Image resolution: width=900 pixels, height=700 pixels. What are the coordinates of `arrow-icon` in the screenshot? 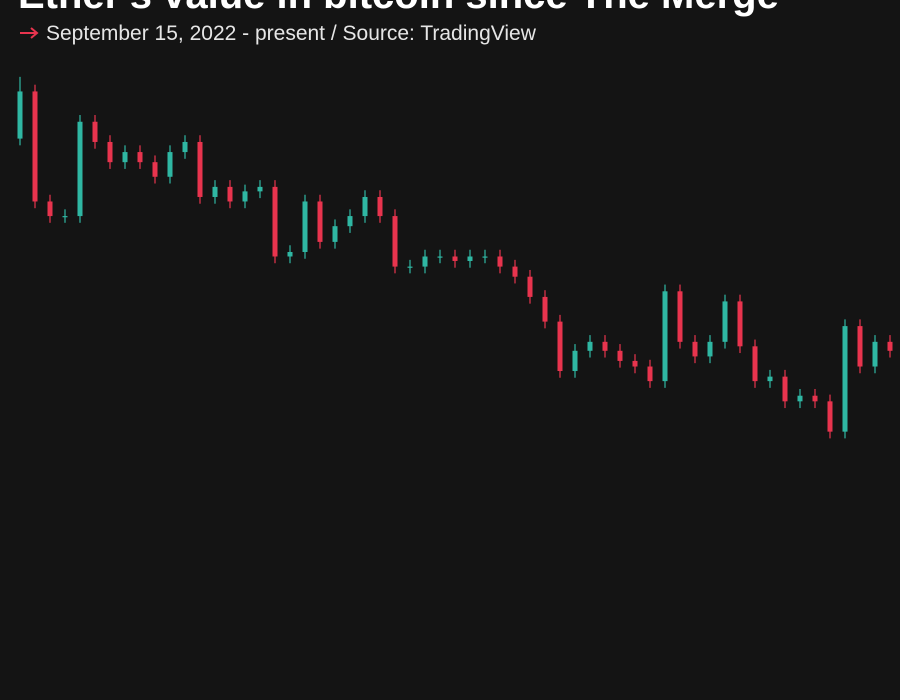 It's located at (29, 33).